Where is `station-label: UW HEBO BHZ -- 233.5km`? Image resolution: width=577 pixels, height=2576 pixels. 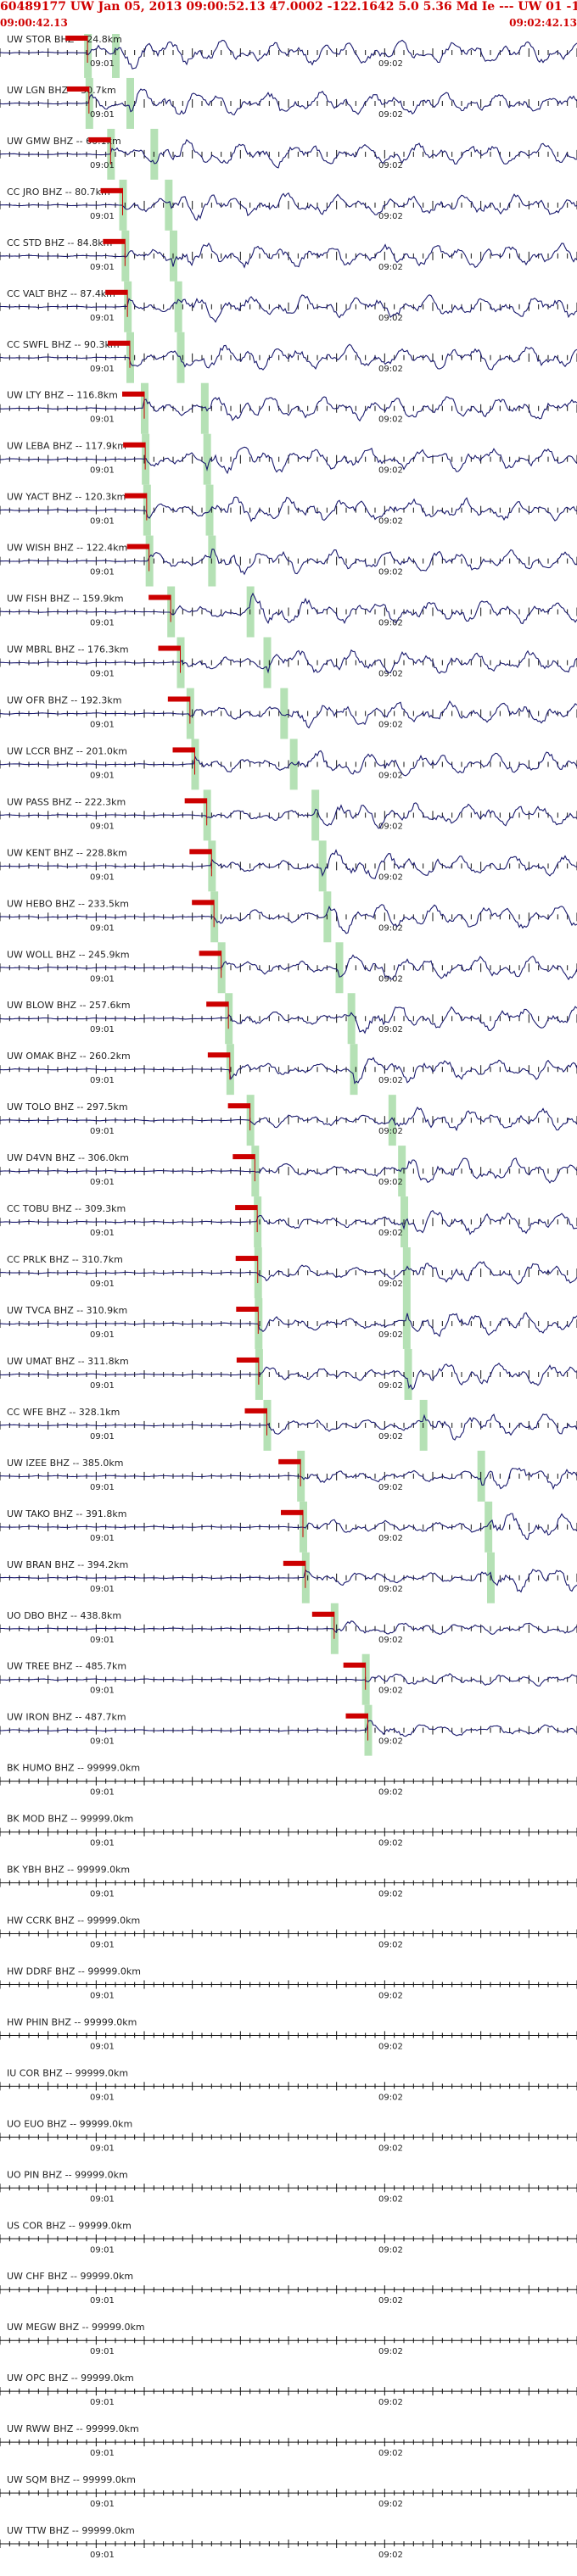 station-label: UW HEBO BHZ -- 233.5km is located at coordinates (68, 903).